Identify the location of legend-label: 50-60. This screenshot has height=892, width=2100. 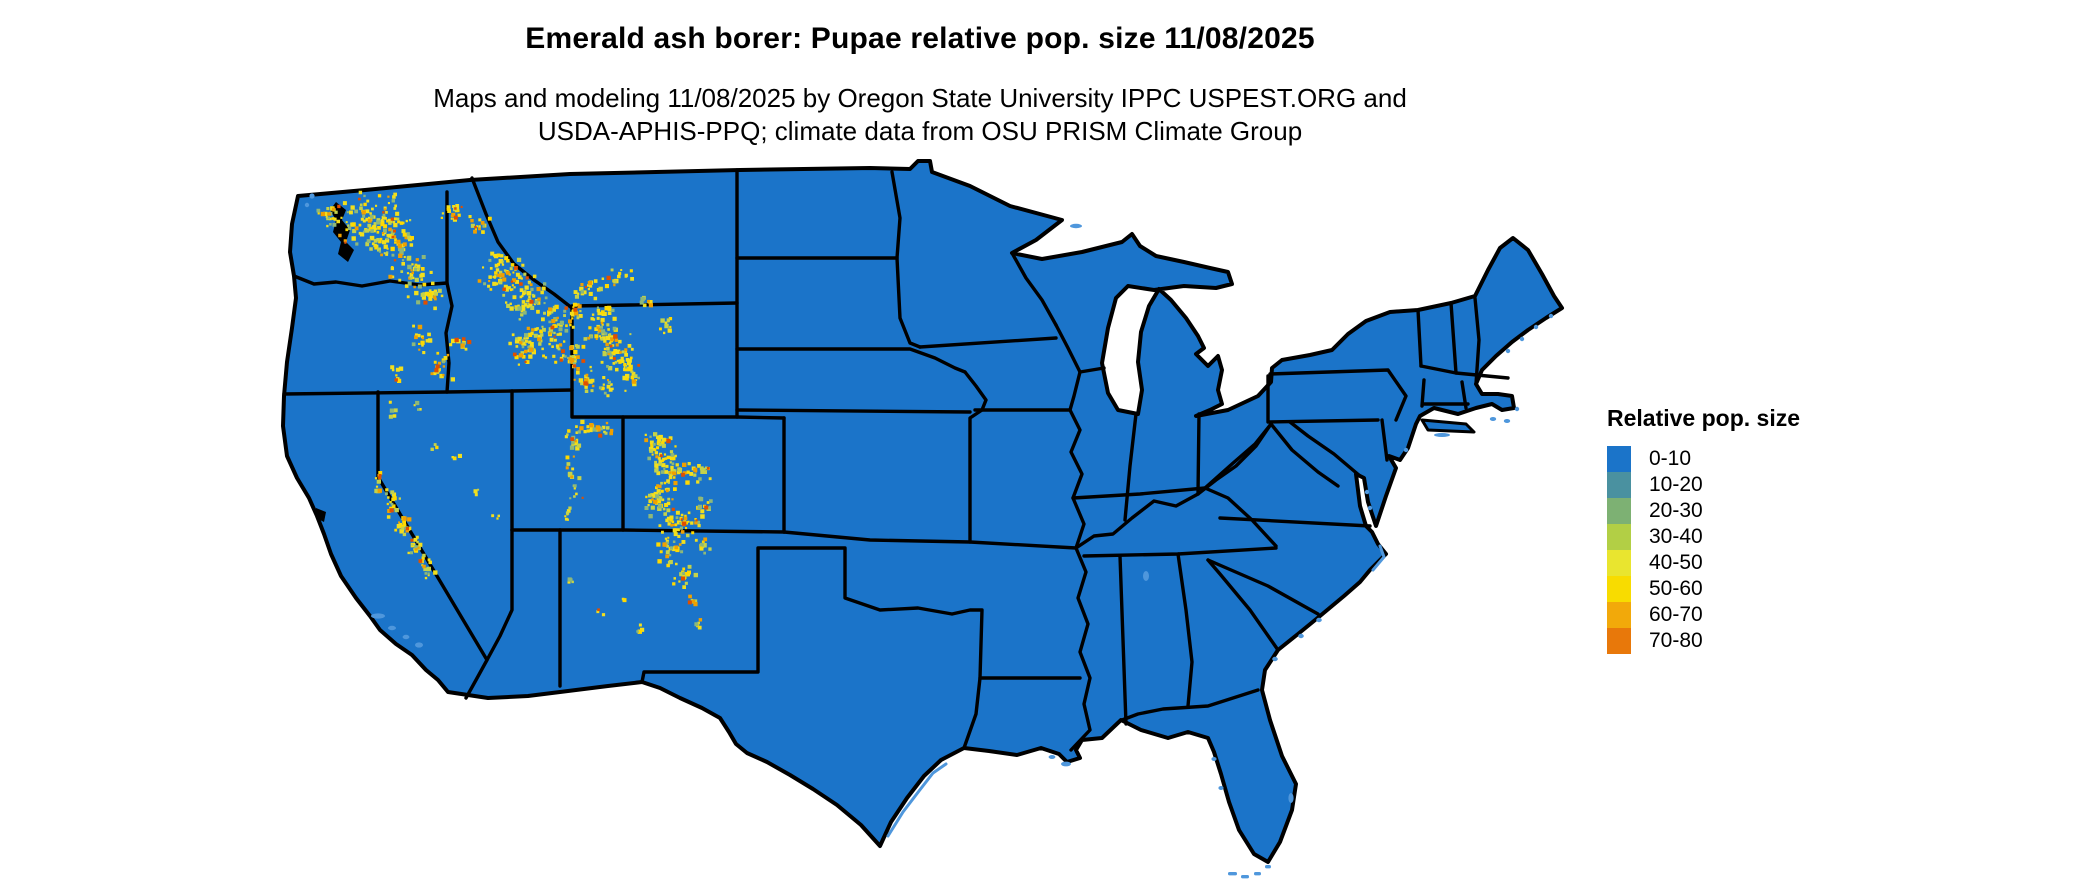
(1676, 588).